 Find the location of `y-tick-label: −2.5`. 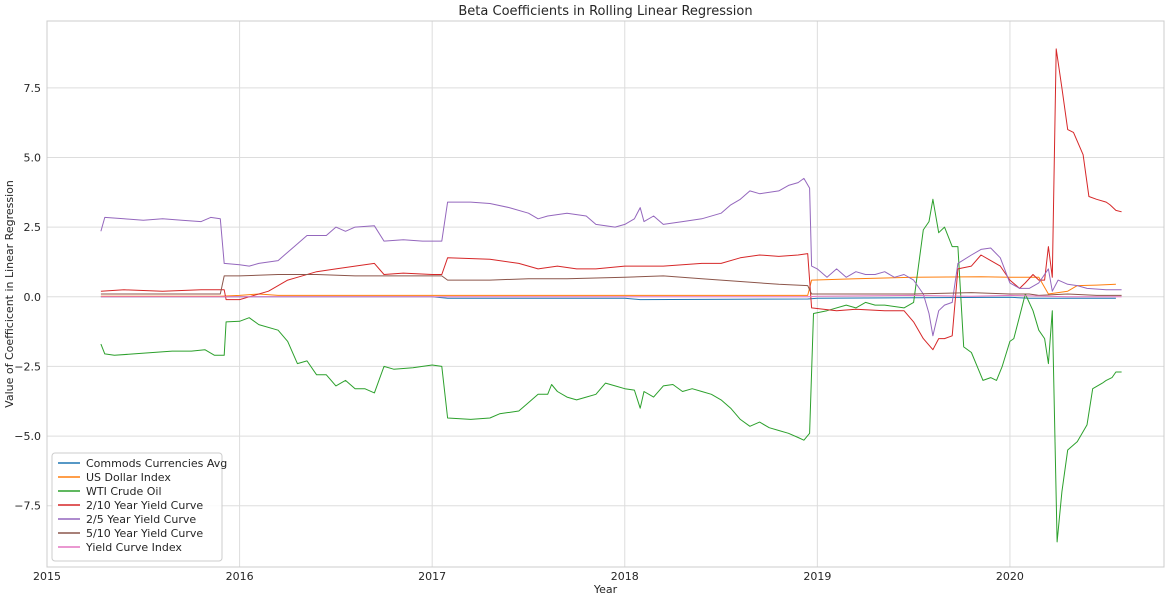

y-tick-label: −2.5 is located at coordinates (27, 366).